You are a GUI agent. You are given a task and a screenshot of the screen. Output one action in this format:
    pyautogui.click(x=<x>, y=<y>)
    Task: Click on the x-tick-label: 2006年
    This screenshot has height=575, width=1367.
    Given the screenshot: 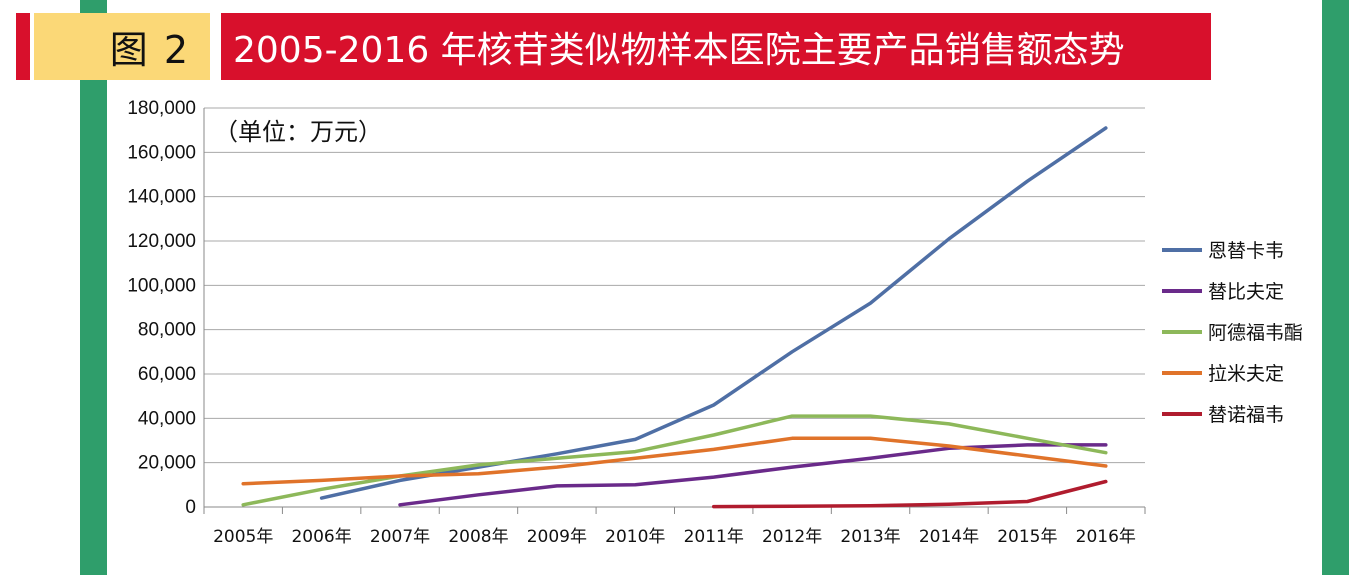 What is the action you would take?
    pyautogui.click(x=321, y=537)
    